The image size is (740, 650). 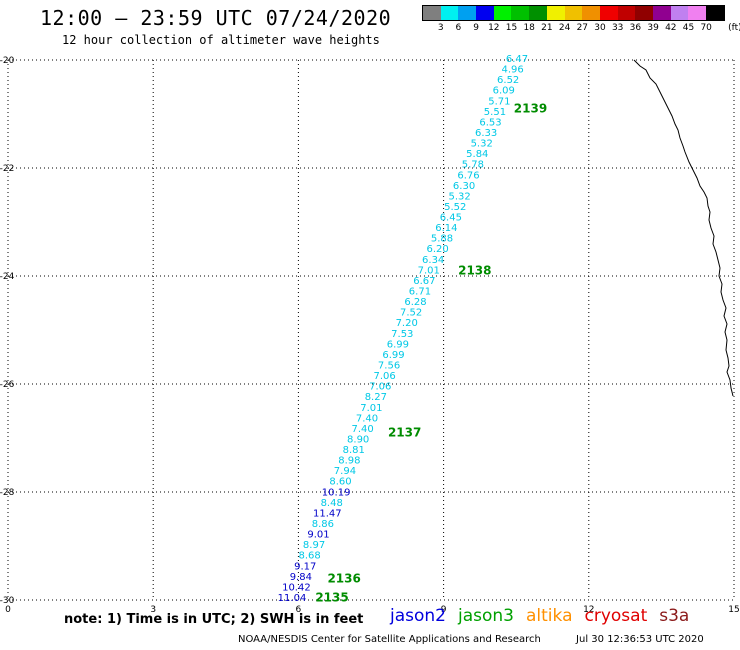 I want to click on track-value: 10.42, so click(x=296, y=587).